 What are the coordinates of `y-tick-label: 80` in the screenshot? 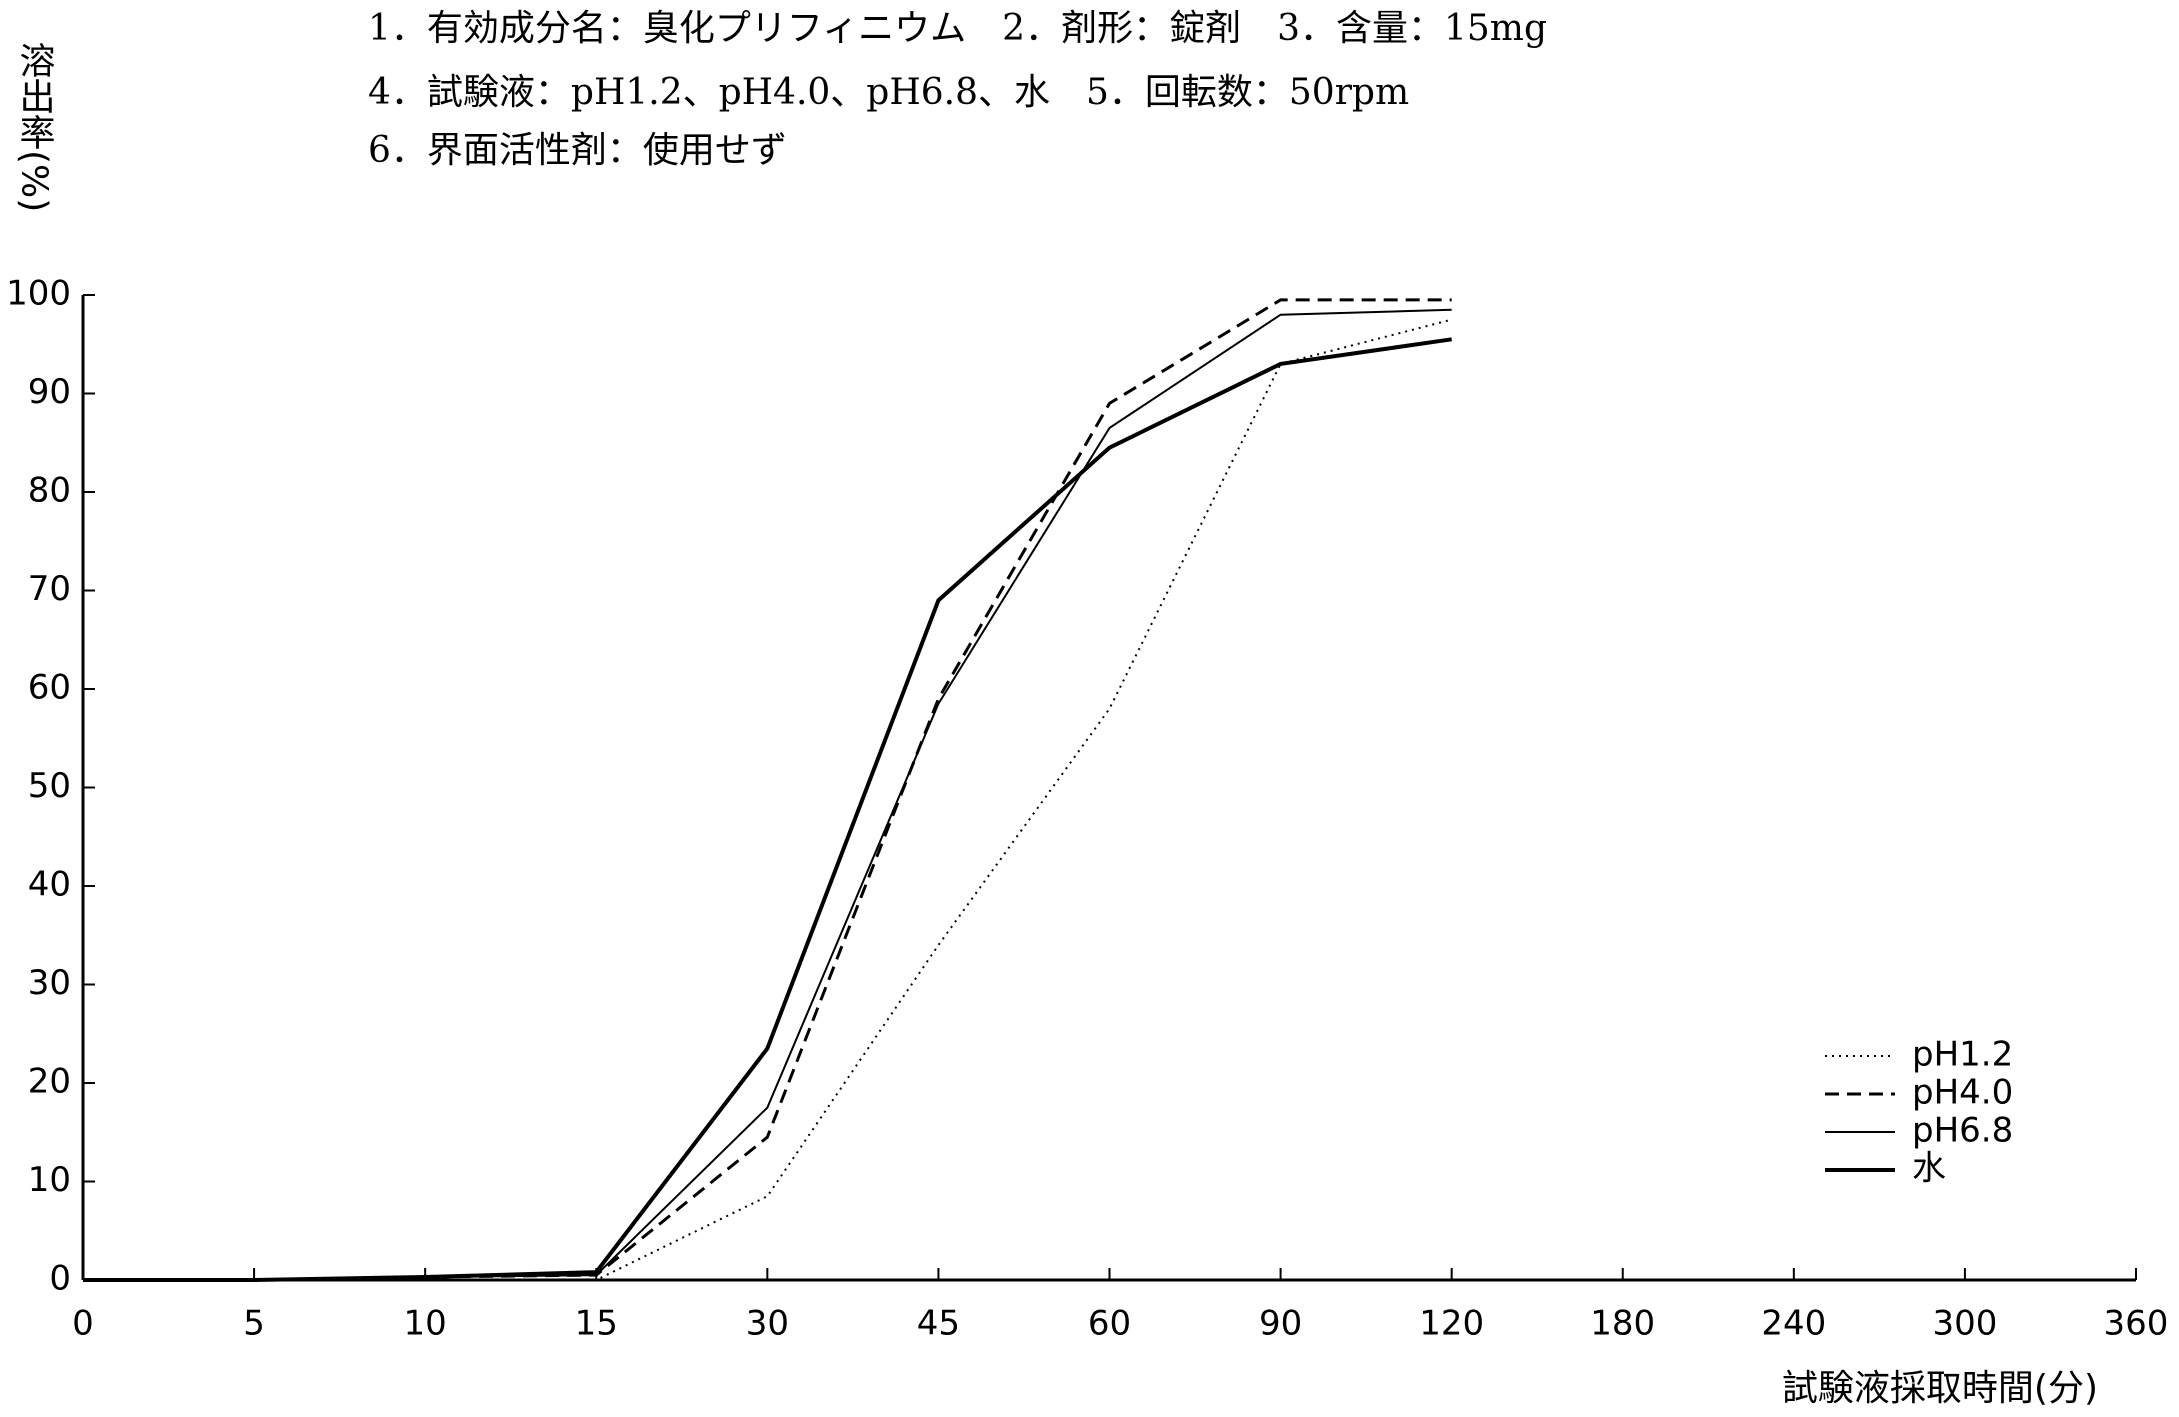 It's located at (49, 491).